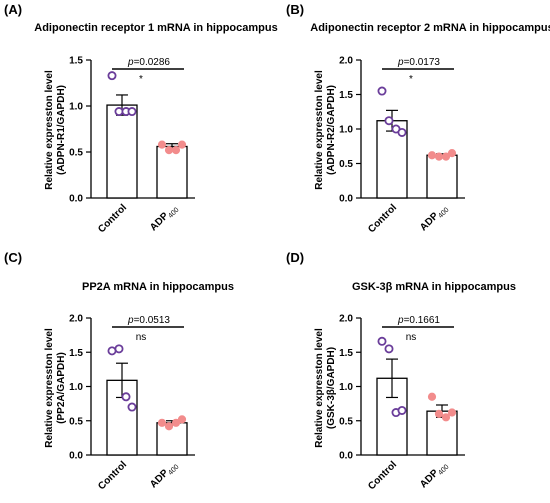 The image size is (550, 503). Describe the element at coordinates (158, 287) in the screenshot. I see `chart-title: PP2A mRNA in hippocampus` at that location.